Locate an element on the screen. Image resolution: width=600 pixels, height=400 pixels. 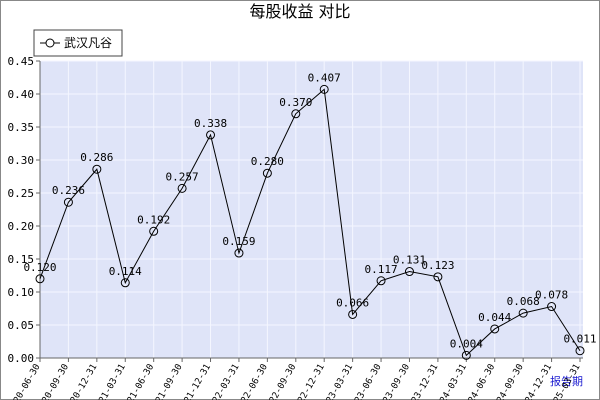
legend-label: 武汉凡谷 is located at coordinates (88, 43).